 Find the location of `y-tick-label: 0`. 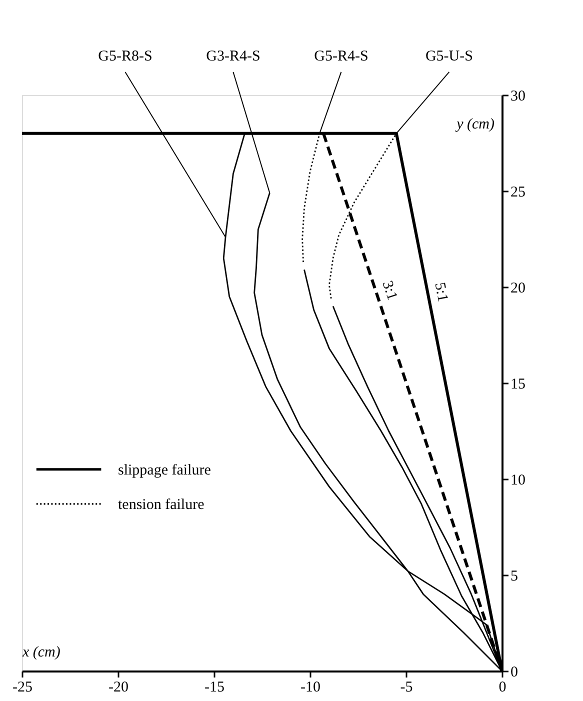

y-tick-label: 0 is located at coordinates (514, 672).